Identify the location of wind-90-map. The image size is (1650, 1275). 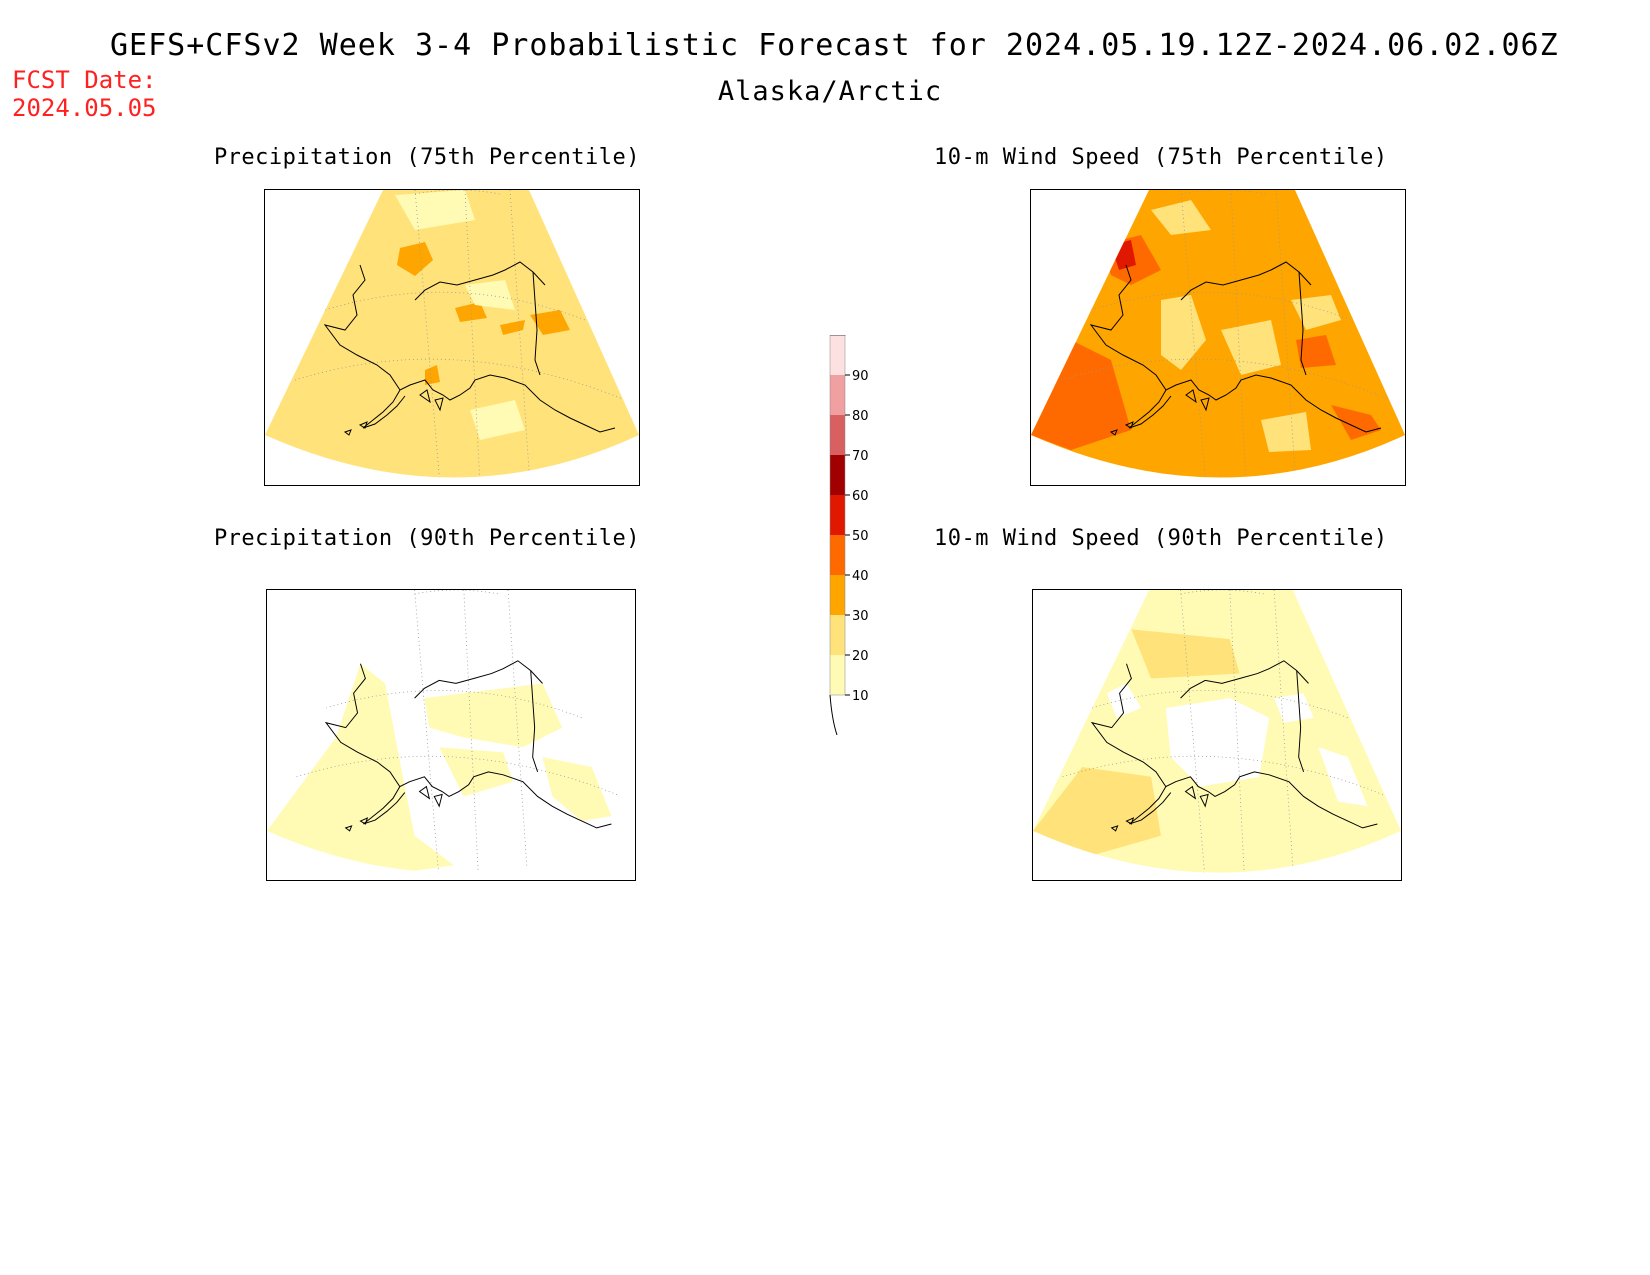
(1217, 735).